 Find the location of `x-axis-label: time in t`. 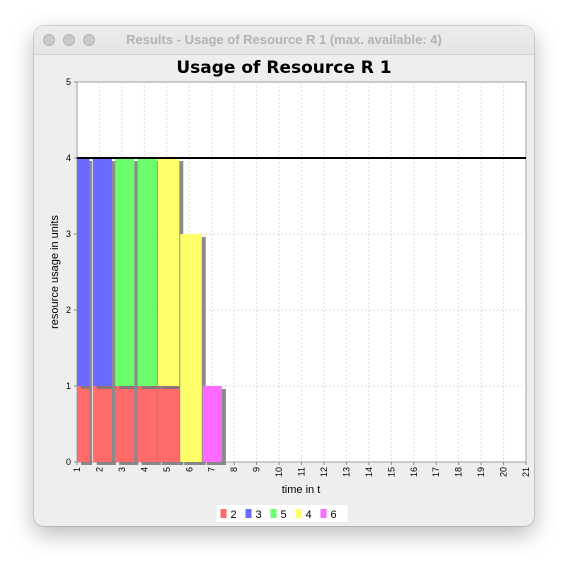

x-axis-label: time in t is located at coordinates (301, 490).